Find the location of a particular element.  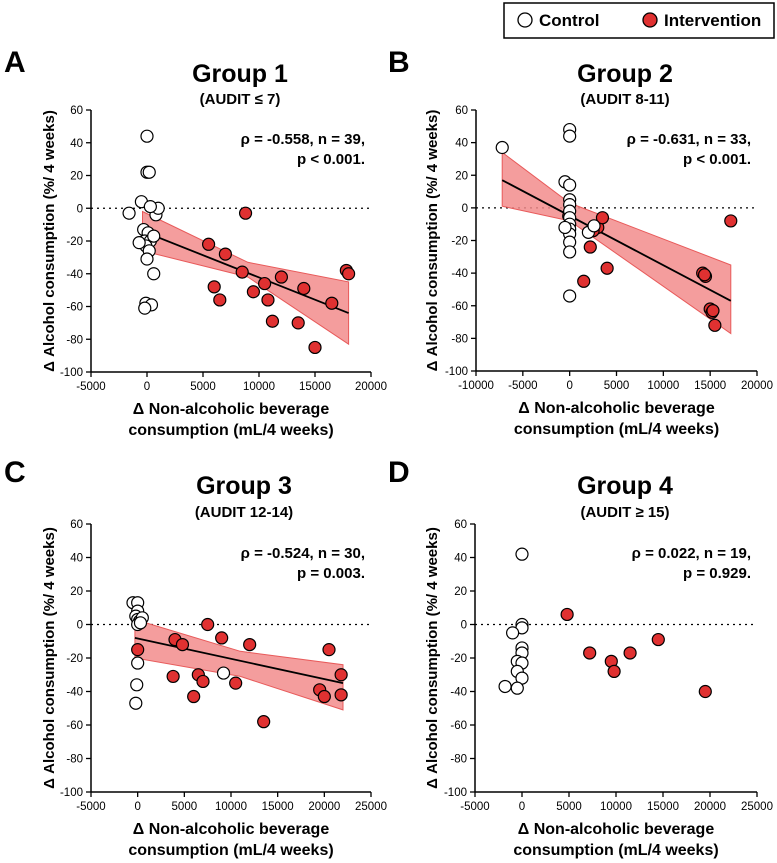

legend-intervention-label: Intervention is located at coordinates (712, 20).